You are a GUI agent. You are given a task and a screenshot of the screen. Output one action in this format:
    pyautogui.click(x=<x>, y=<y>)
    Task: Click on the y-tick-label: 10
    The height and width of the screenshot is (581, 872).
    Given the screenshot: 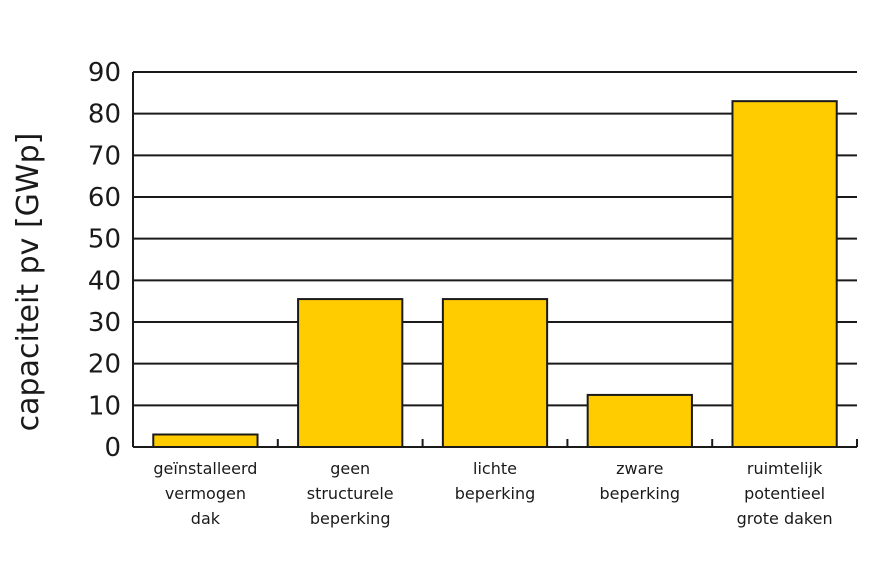 What is the action you would take?
    pyautogui.click(x=104, y=406)
    